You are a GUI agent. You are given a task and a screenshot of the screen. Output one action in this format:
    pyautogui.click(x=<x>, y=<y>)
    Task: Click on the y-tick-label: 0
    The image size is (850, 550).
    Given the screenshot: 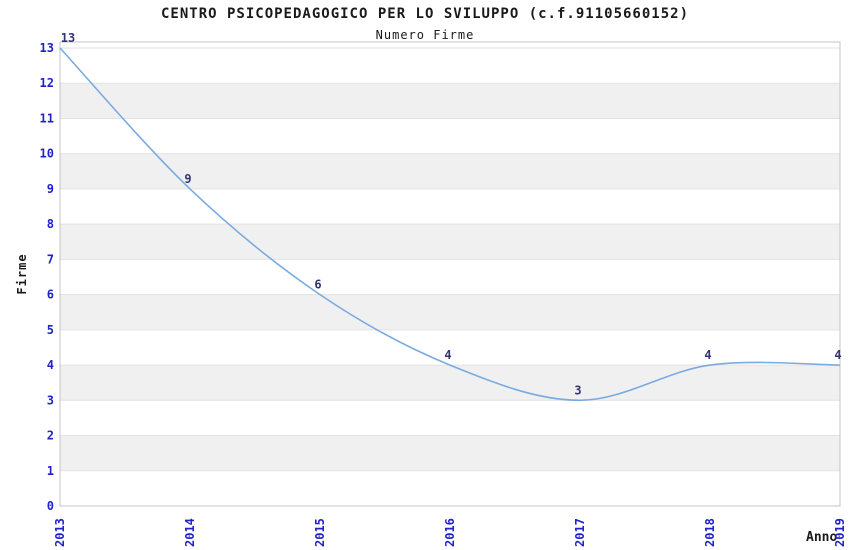 What is the action you would take?
    pyautogui.click(x=50, y=506)
    